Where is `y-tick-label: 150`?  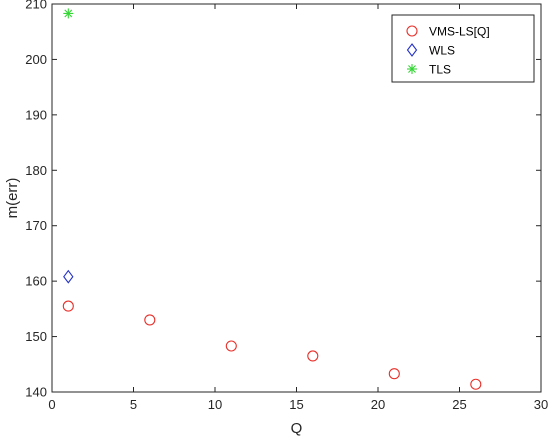
y-tick-label: 150 is located at coordinates (36, 336).